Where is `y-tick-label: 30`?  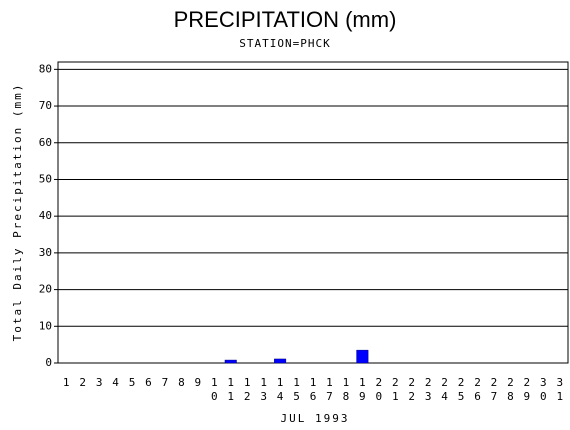
y-tick-label: 30 is located at coordinates (45, 252).